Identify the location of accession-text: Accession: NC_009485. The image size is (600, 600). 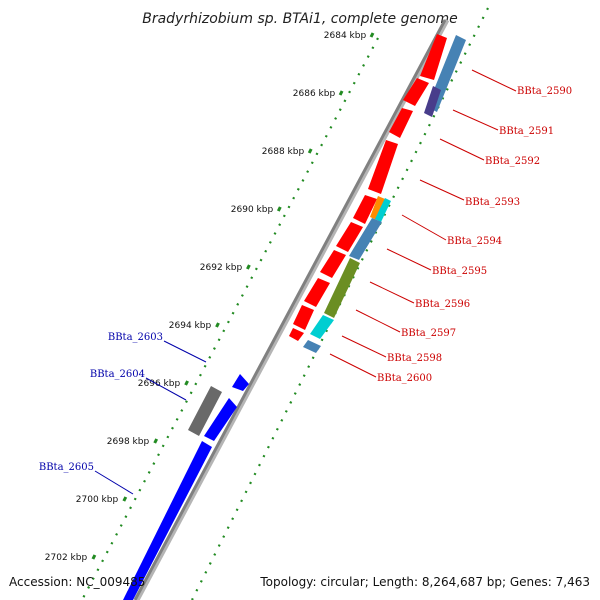
(77, 582).